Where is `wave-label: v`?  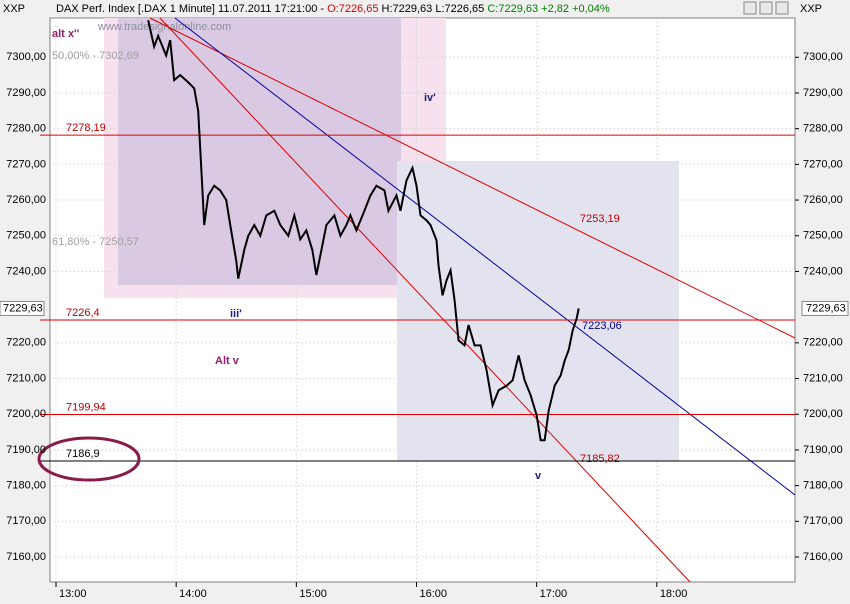 wave-label: v is located at coordinates (538, 476).